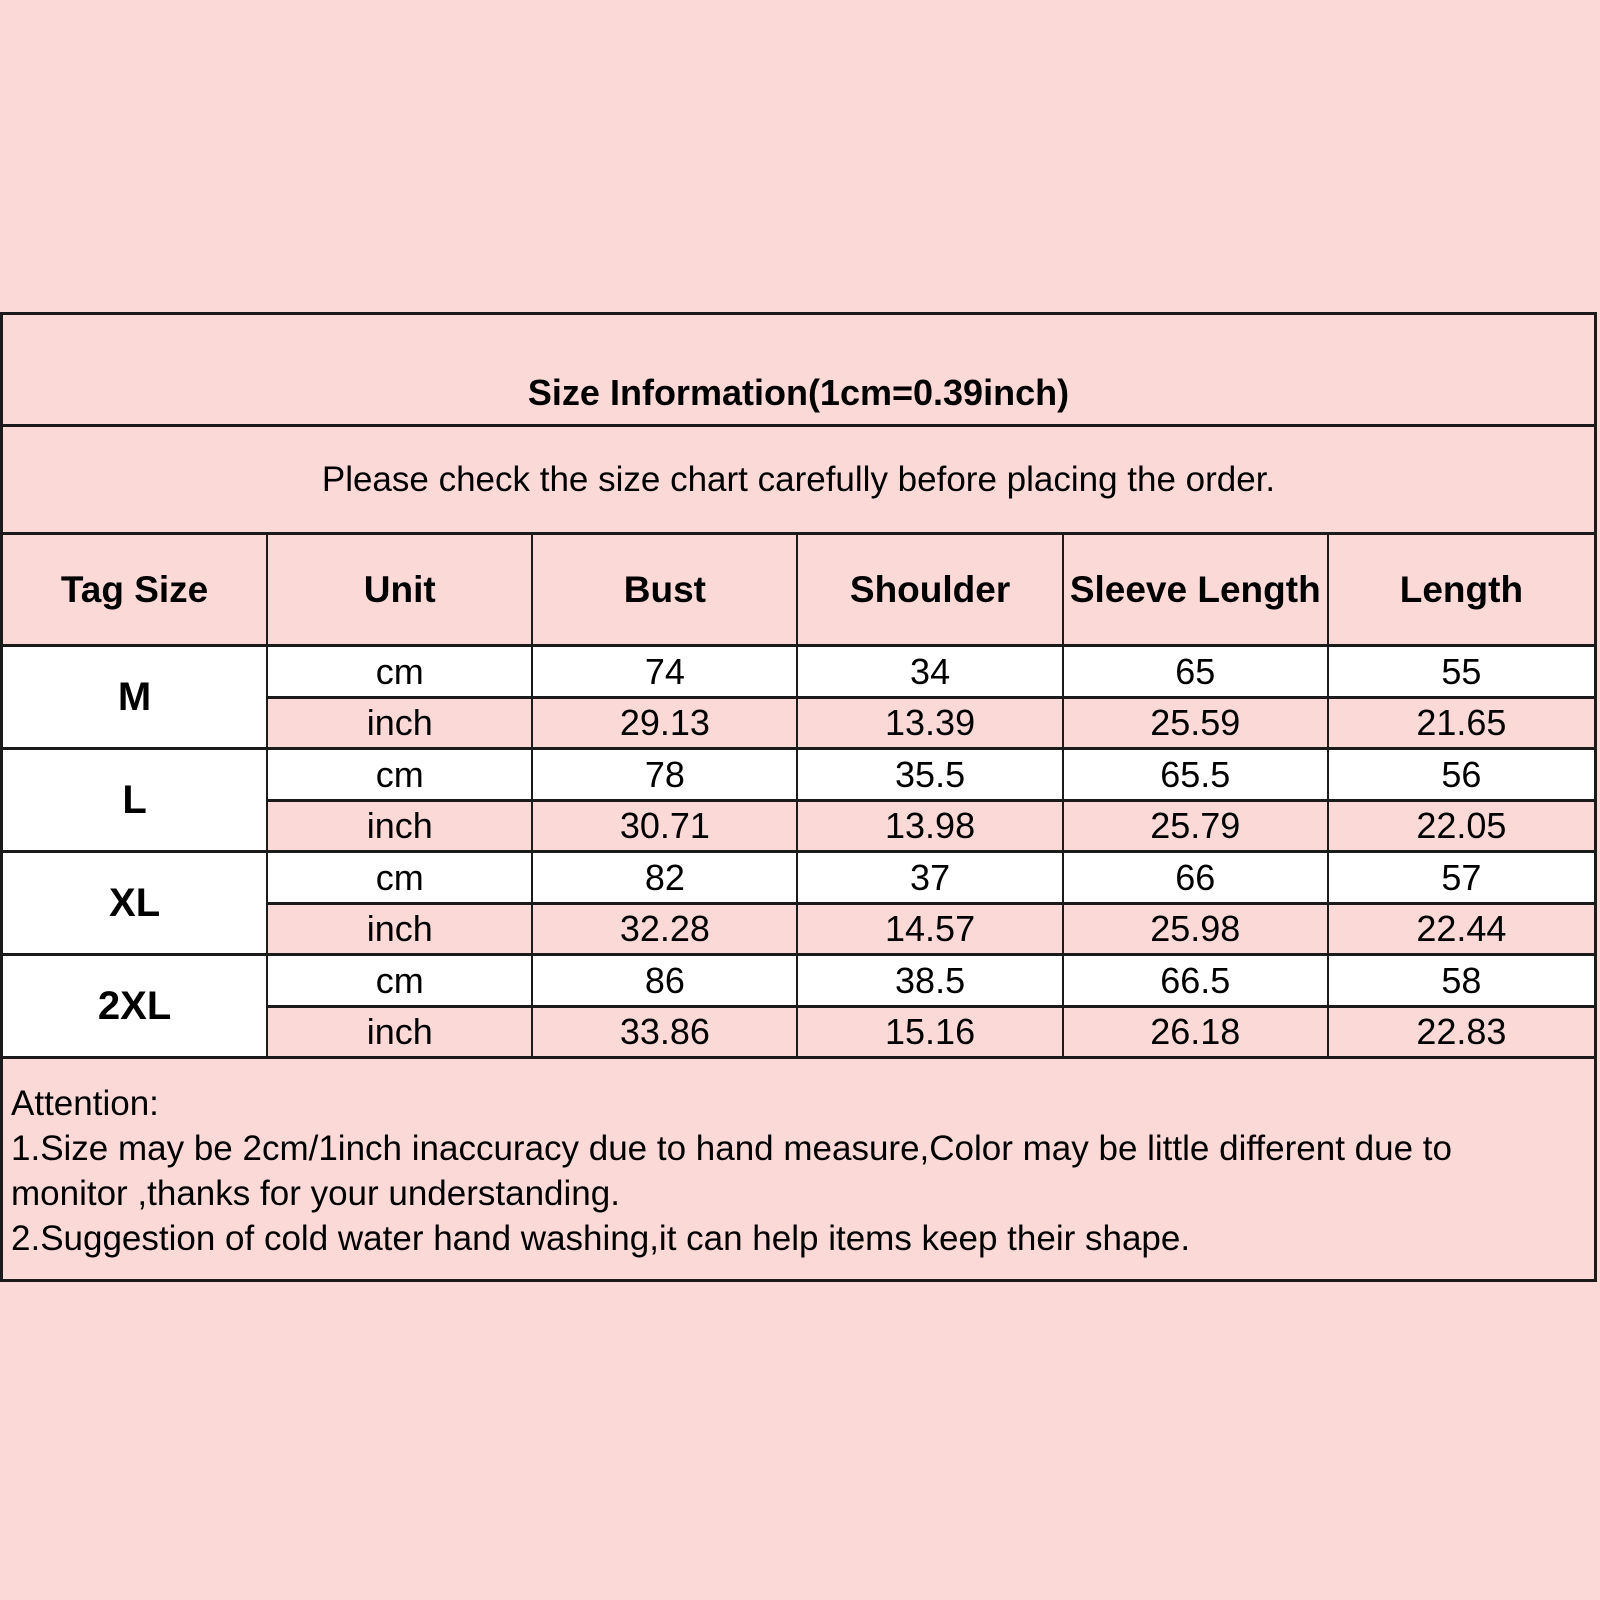 This screenshot has height=1600, width=1600. Describe the element at coordinates (666, 982) in the screenshot. I see `measurement-cell: 86` at that location.